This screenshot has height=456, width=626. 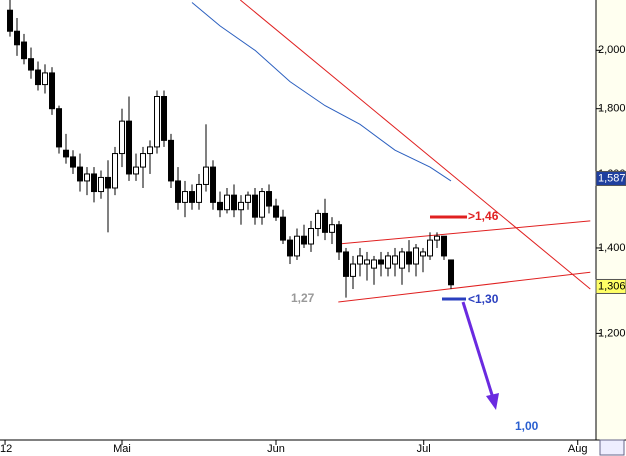 What do you see at coordinates (122, 449) in the screenshot?
I see `x-tick-label: Mai` at bounding box center [122, 449].